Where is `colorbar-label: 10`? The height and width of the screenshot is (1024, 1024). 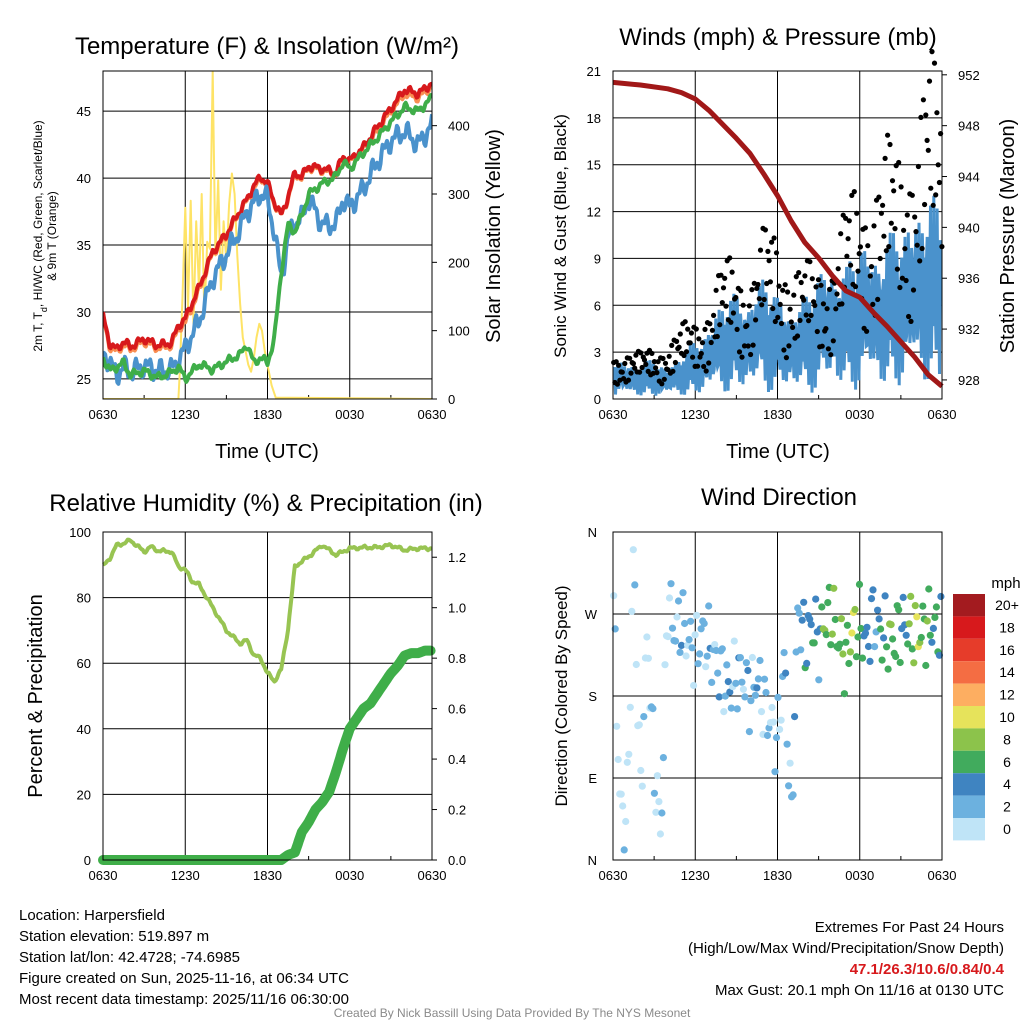
colorbar-label: 10 is located at coordinates (1007, 717).